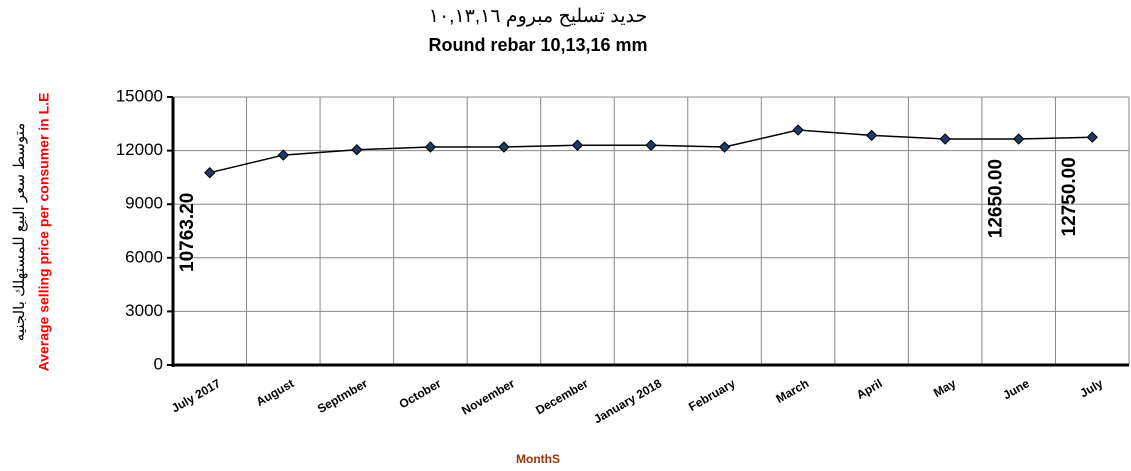 Image resolution: width=1131 pixels, height=471 pixels. I want to click on x-tick-label: January 2018, so click(627, 401).